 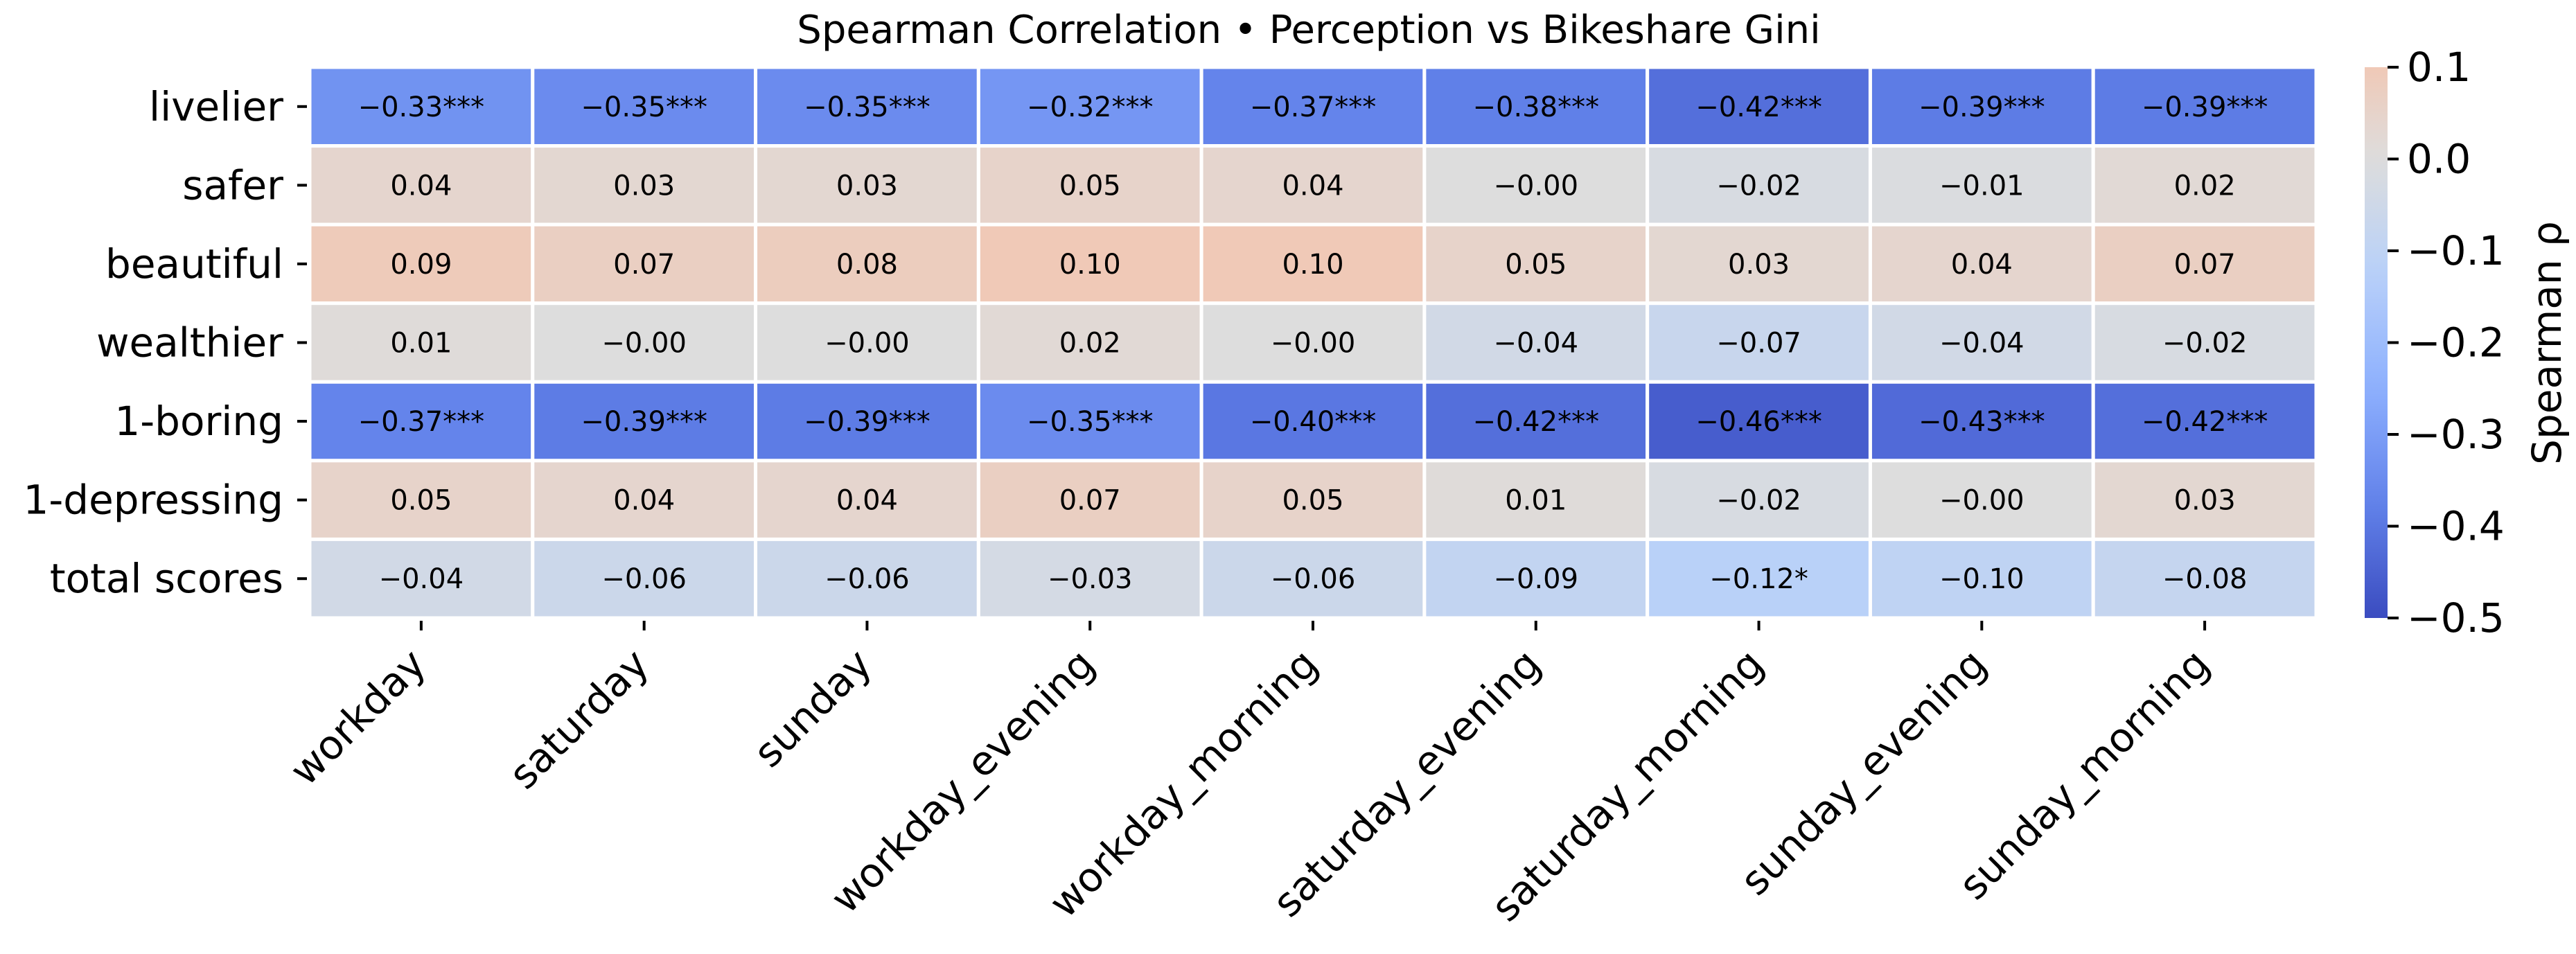 I want to click on row-label-total-scores: total scores, so click(x=166, y=578).